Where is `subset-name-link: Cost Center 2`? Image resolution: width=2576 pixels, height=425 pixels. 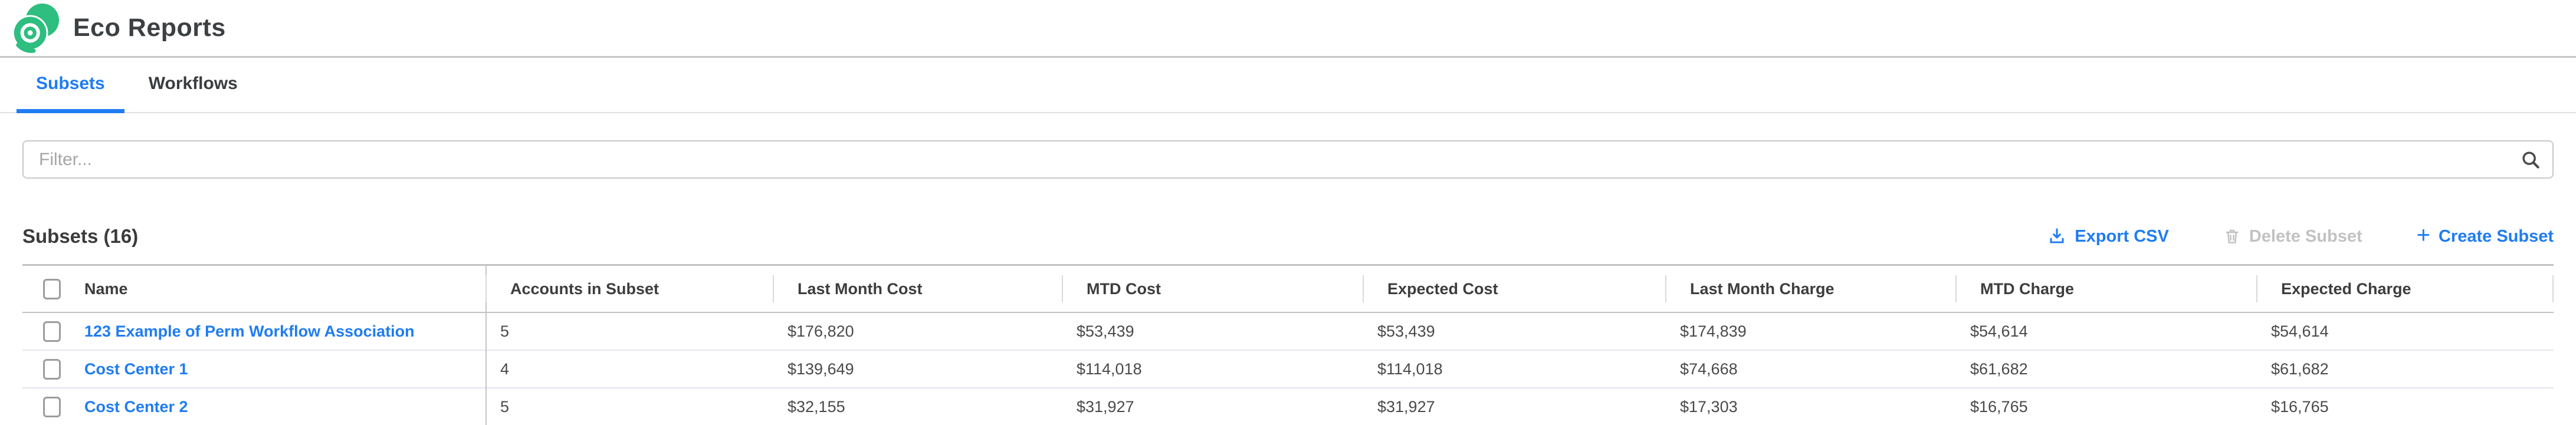 subset-name-link: Cost Center 2 is located at coordinates (136, 406).